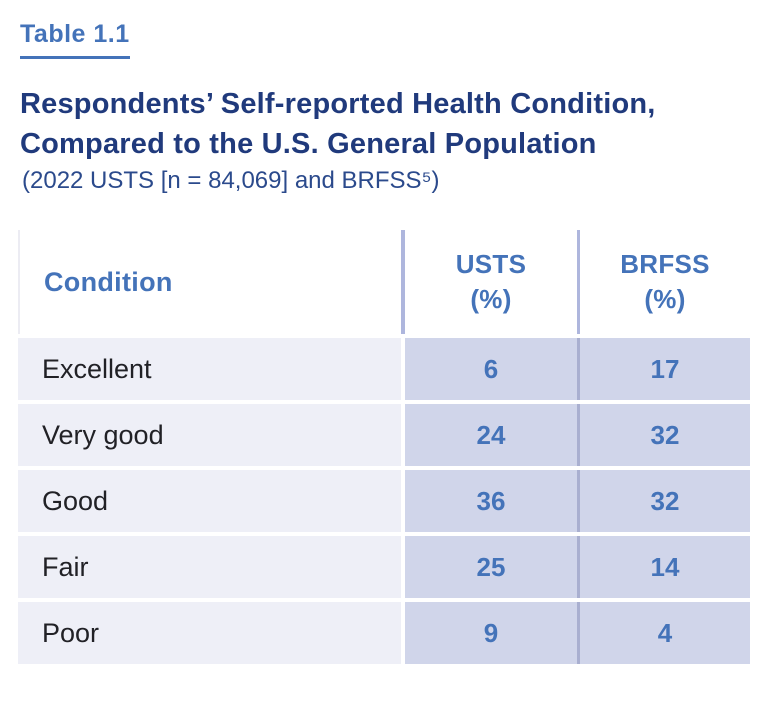 Image resolution: width=780 pixels, height=702 pixels. What do you see at coordinates (231, 180) in the screenshot?
I see `page-subtitle: (2022 USTS [n = 84,069] and BRFSS⁵)` at bounding box center [231, 180].